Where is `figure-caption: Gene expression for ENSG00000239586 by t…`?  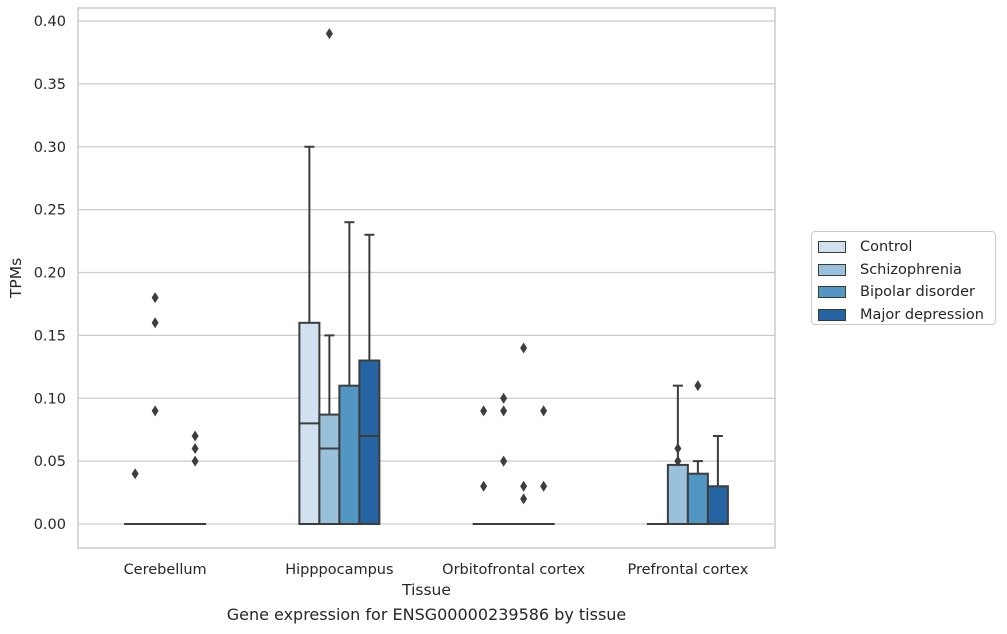
figure-caption: Gene expression for ENSG00000239586 by t… is located at coordinates (426, 614).